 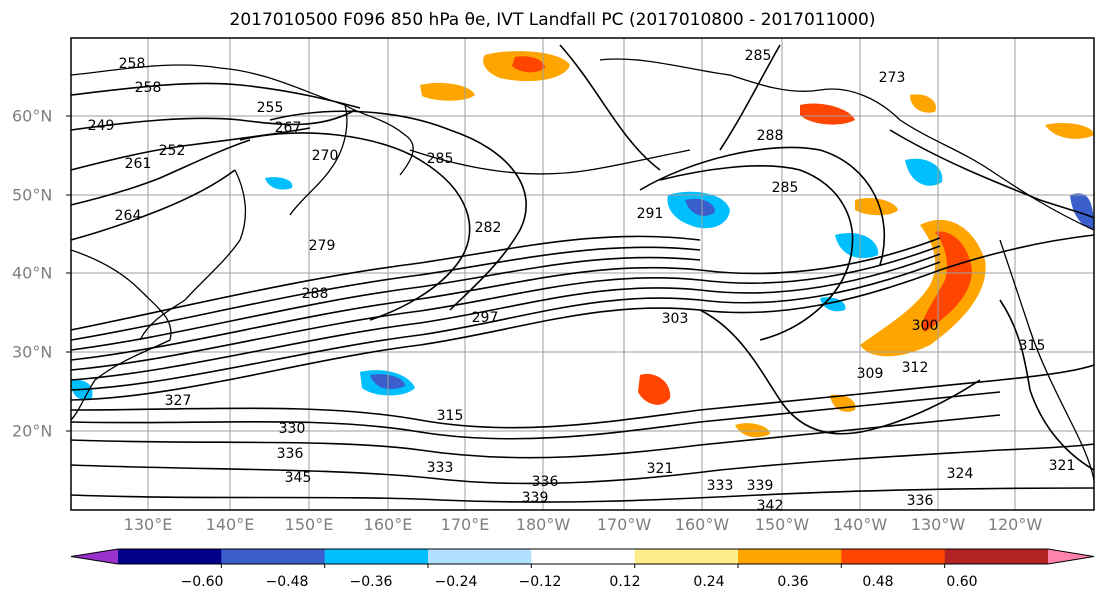 What do you see at coordinates (700, 207) in the screenshot?
I see `pc-negative-core` at bounding box center [700, 207].